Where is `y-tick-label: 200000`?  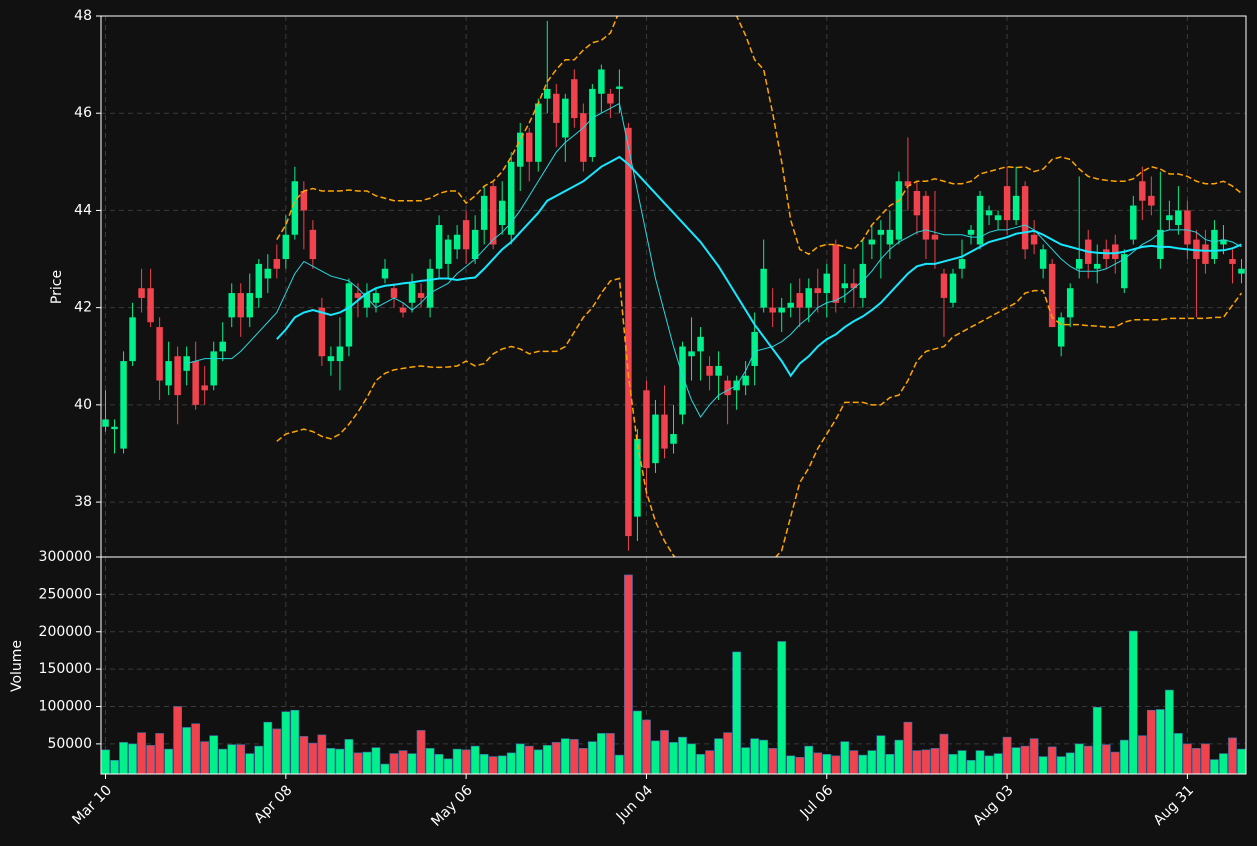 y-tick-label: 200000 is located at coordinates (65, 632).